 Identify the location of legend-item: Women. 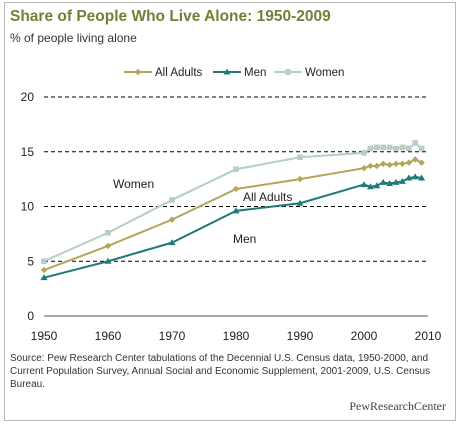
(309, 73).